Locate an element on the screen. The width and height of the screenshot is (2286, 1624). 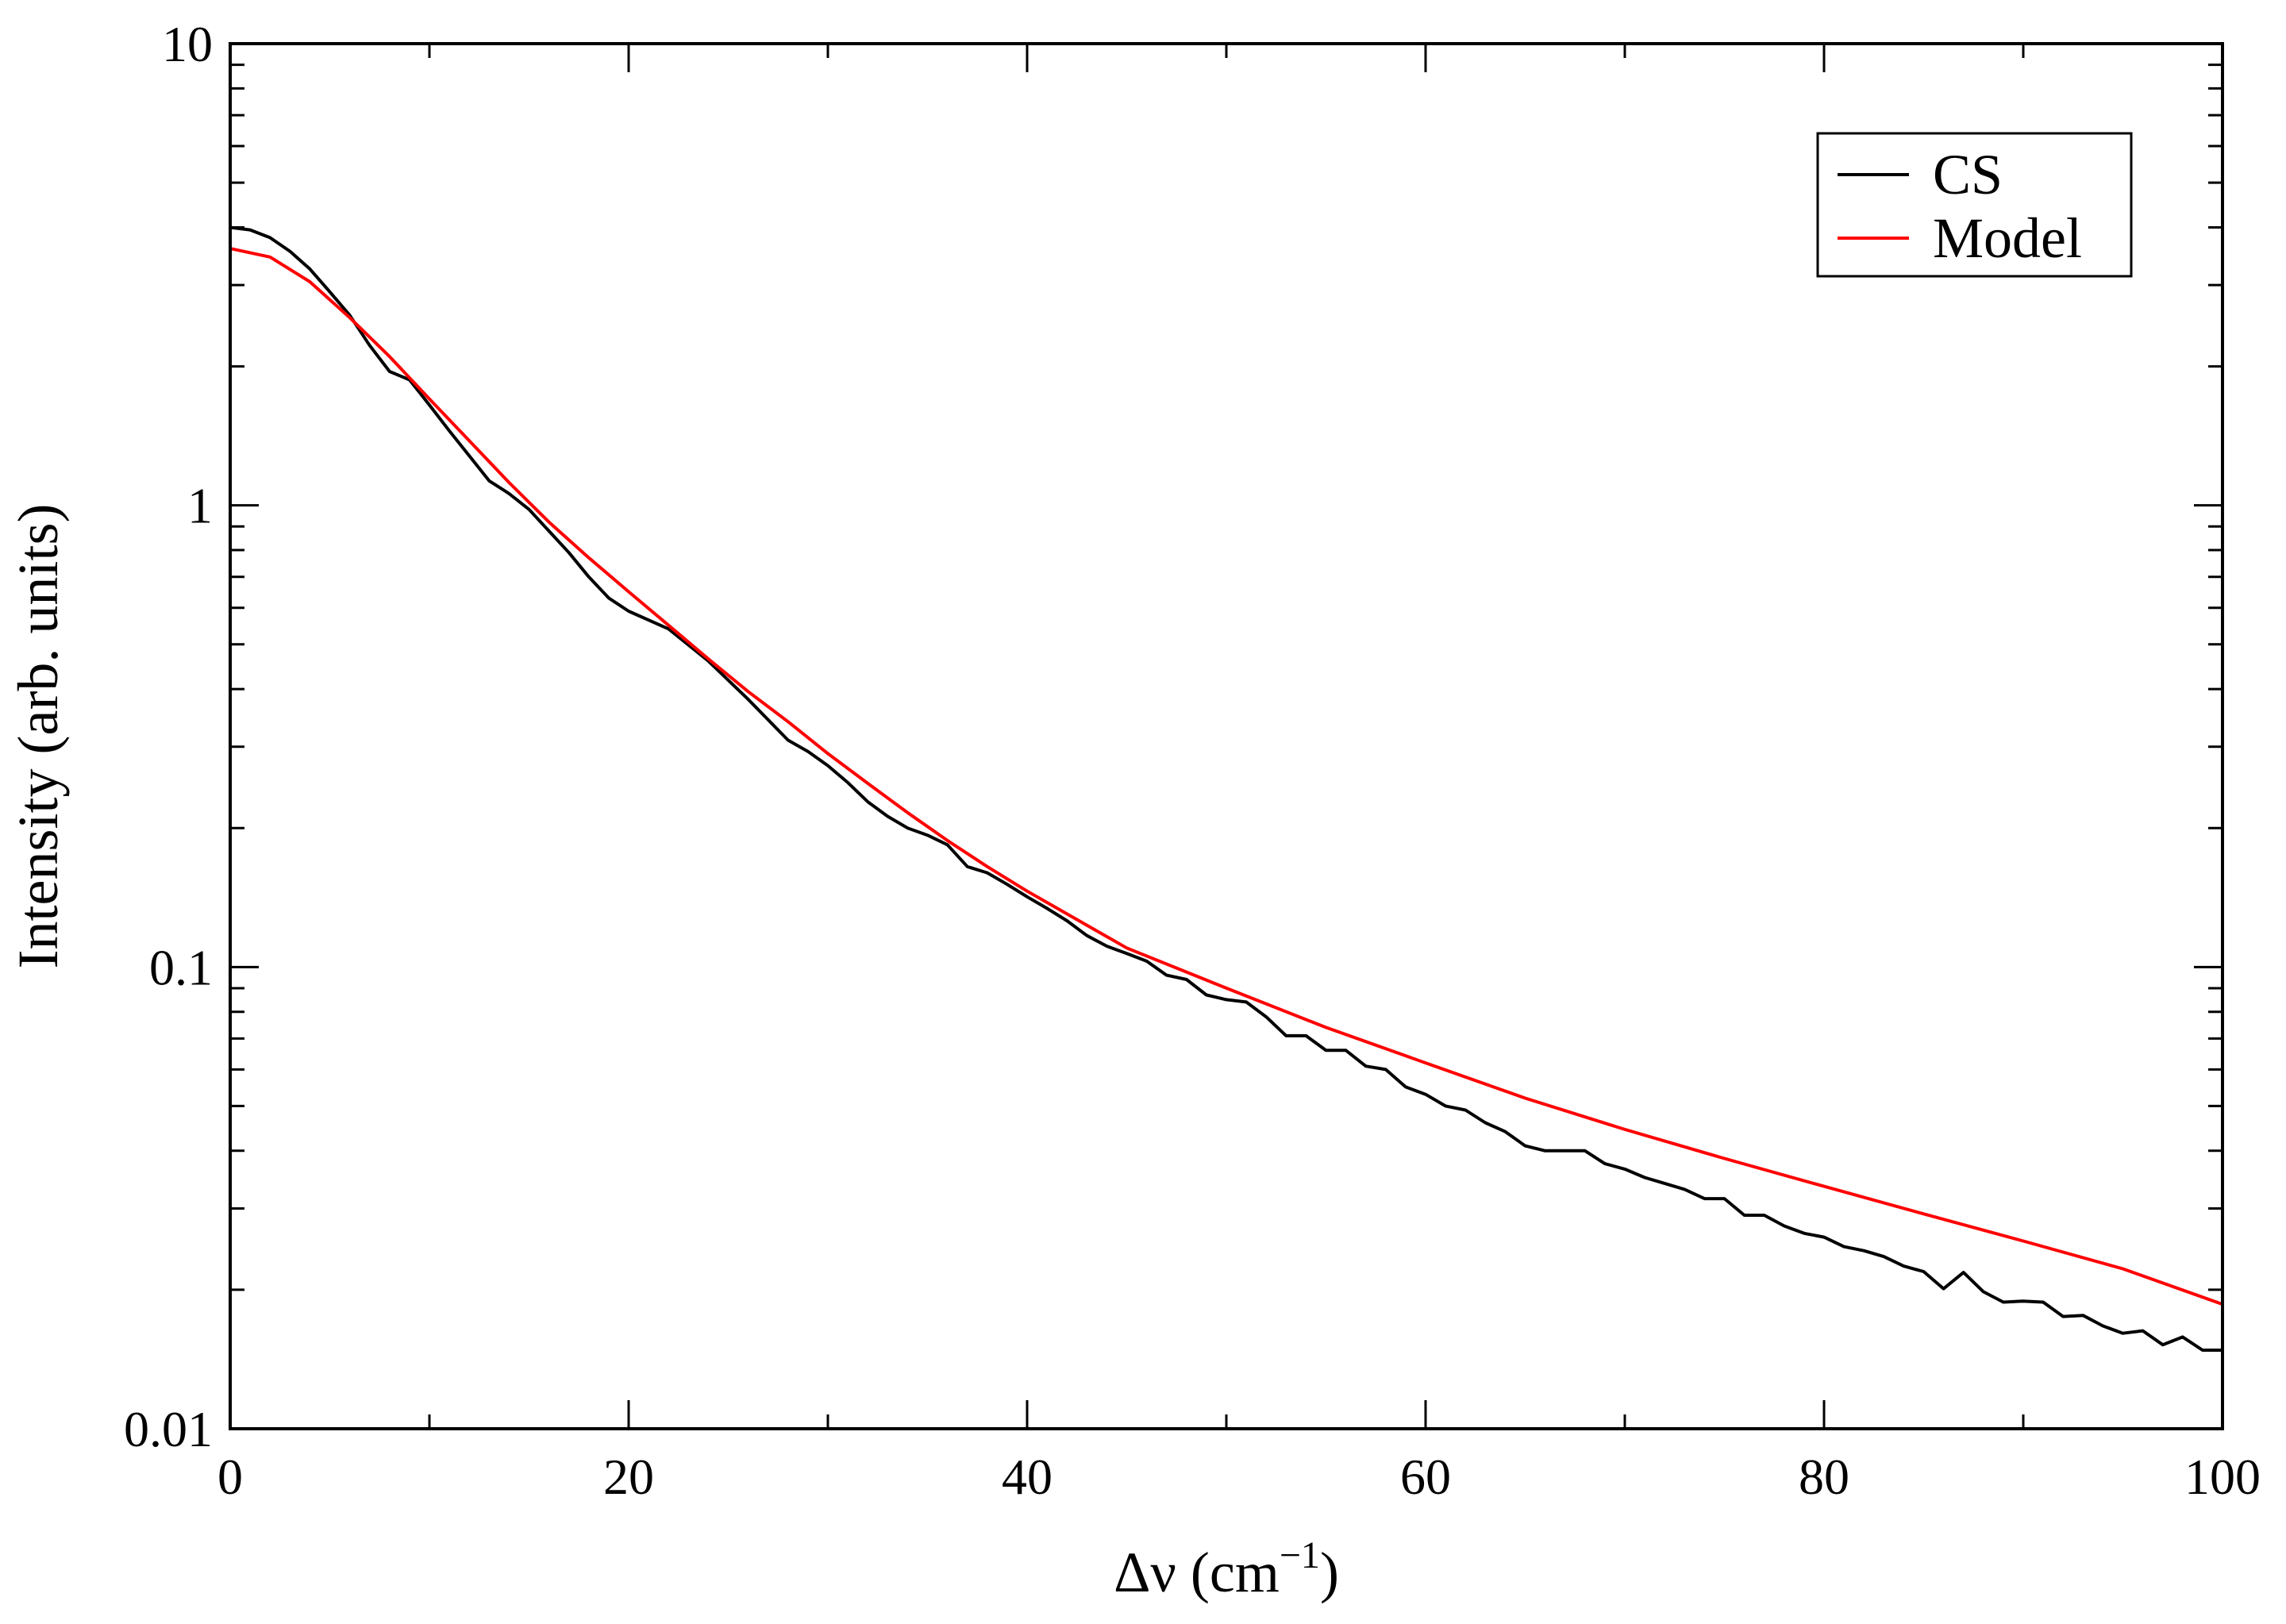
legend-label-model: Model is located at coordinates (2007, 238).